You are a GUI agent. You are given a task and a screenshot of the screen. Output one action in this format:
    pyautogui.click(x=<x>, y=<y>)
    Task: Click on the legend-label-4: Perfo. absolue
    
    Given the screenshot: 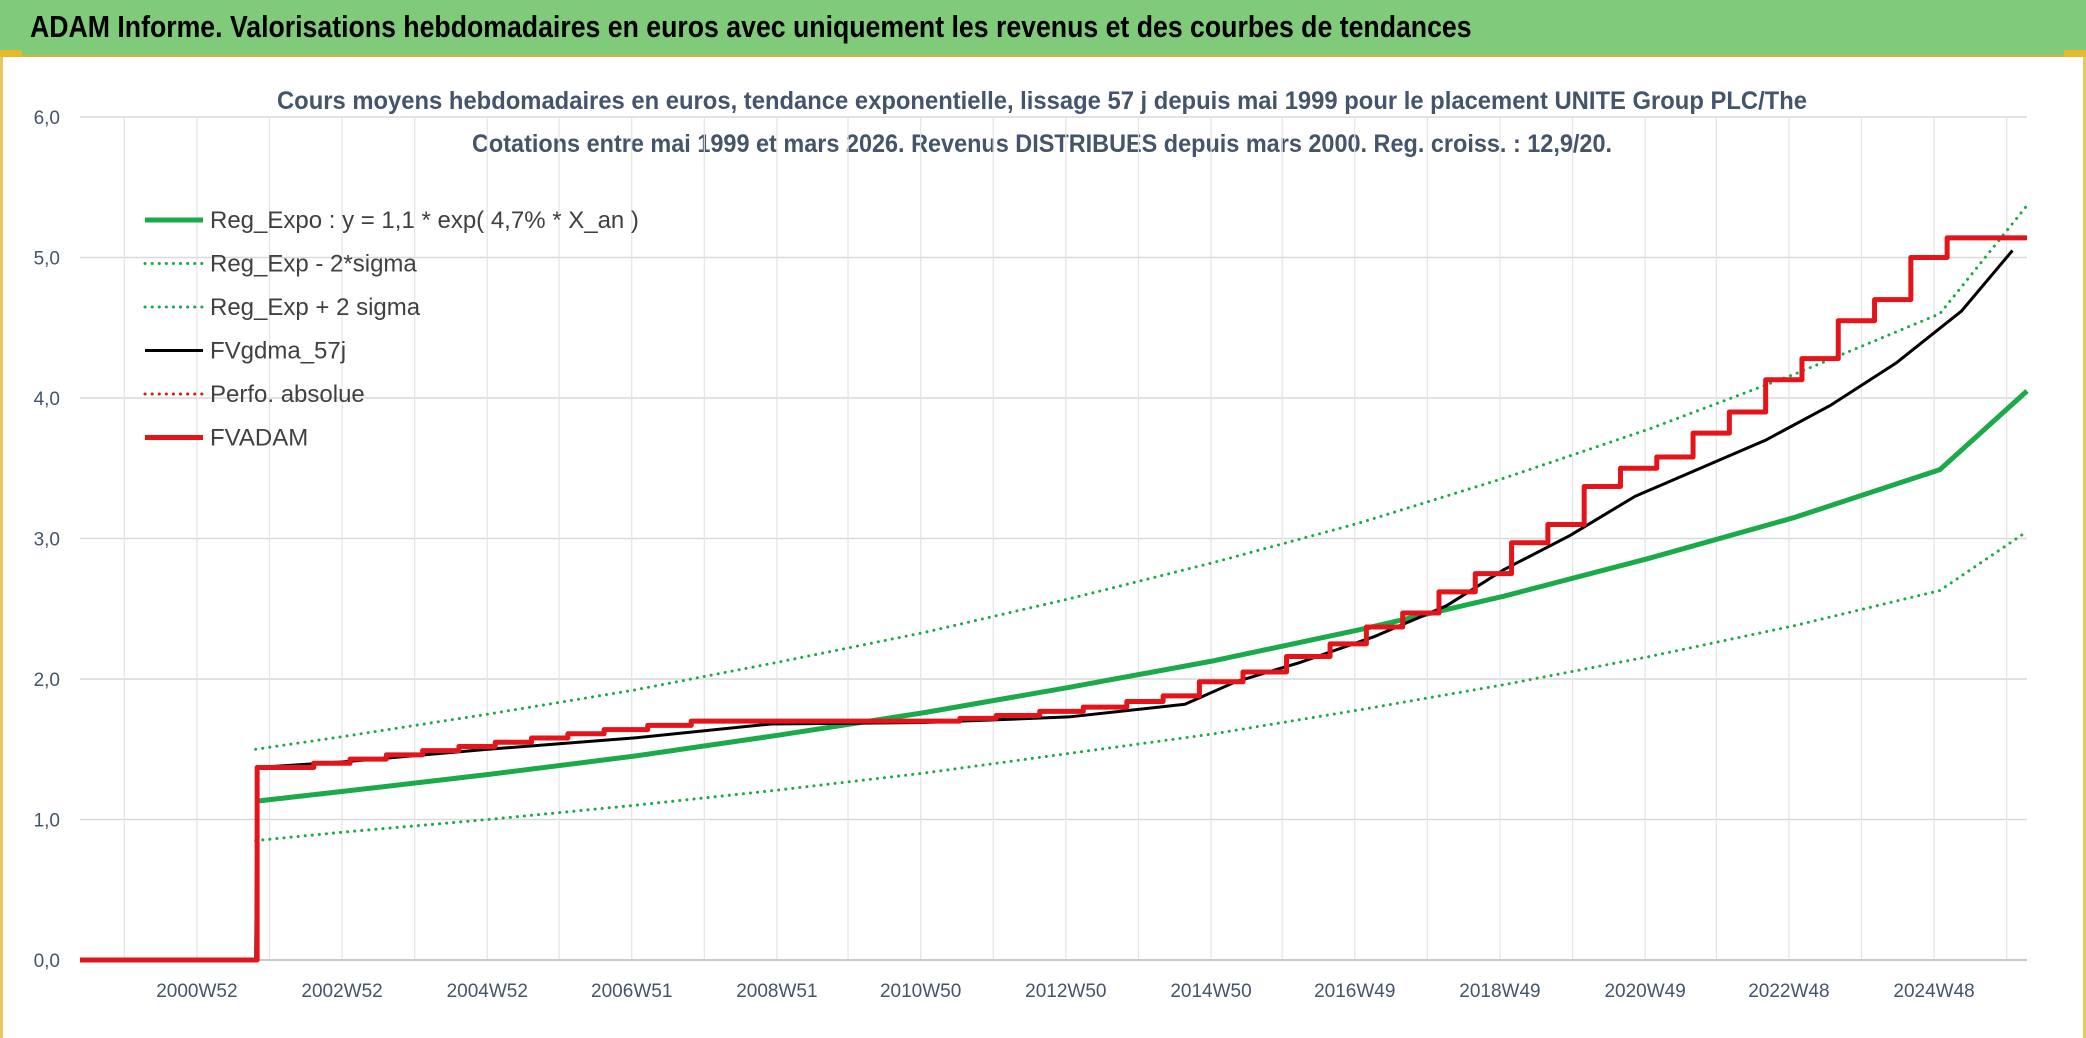 What is the action you would take?
    pyautogui.click(x=287, y=394)
    